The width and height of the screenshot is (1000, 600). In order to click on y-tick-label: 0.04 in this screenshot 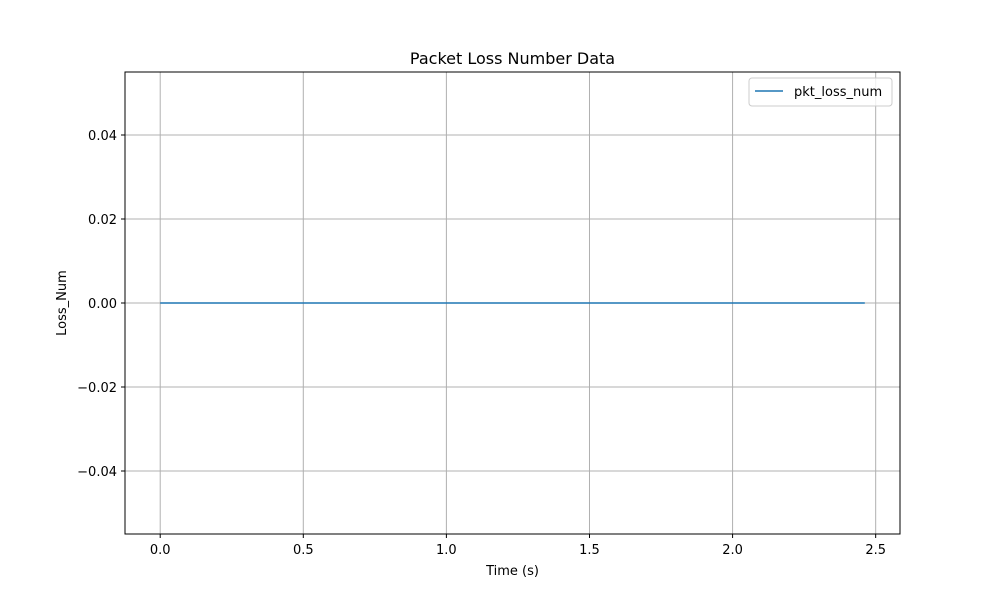, I will do `click(102, 136)`.